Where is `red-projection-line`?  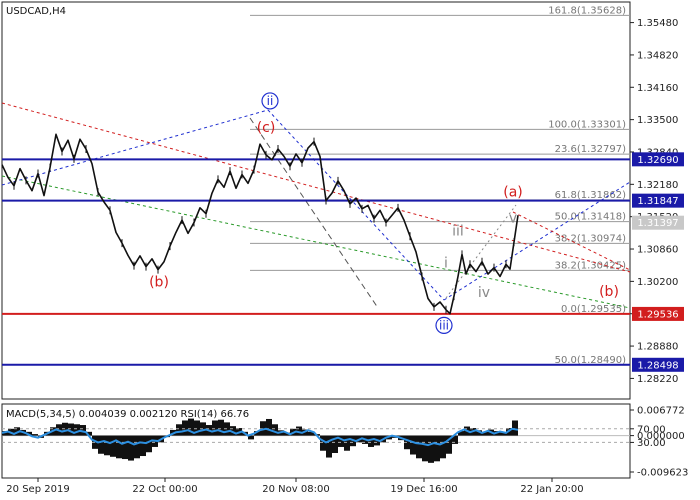
red-projection-line is located at coordinates (571, 241).